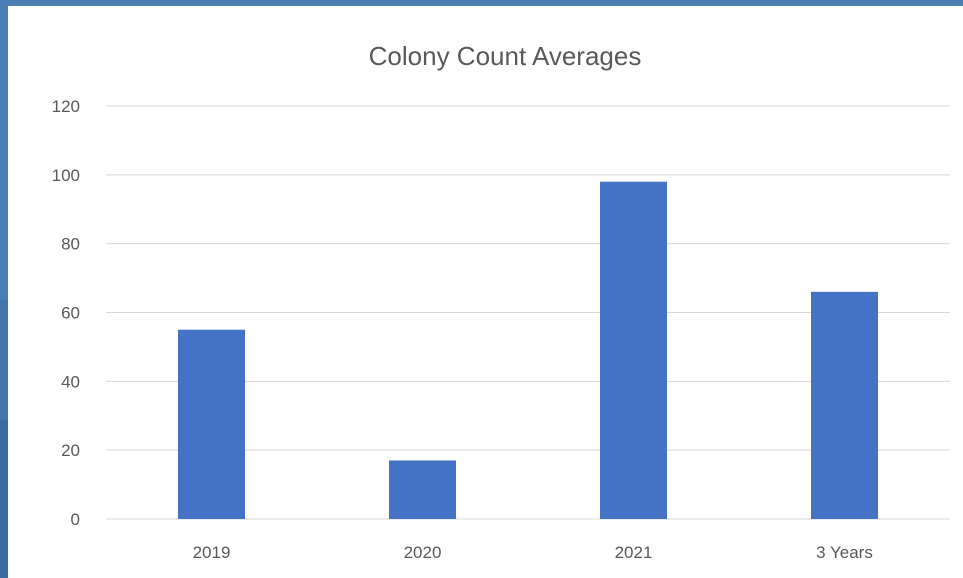 This screenshot has width=963, height=578. What do you see at coordinates (844, 552) in the screenshot?
I see `x-tick-label: 3 Years` at bounding box center [844, 552].